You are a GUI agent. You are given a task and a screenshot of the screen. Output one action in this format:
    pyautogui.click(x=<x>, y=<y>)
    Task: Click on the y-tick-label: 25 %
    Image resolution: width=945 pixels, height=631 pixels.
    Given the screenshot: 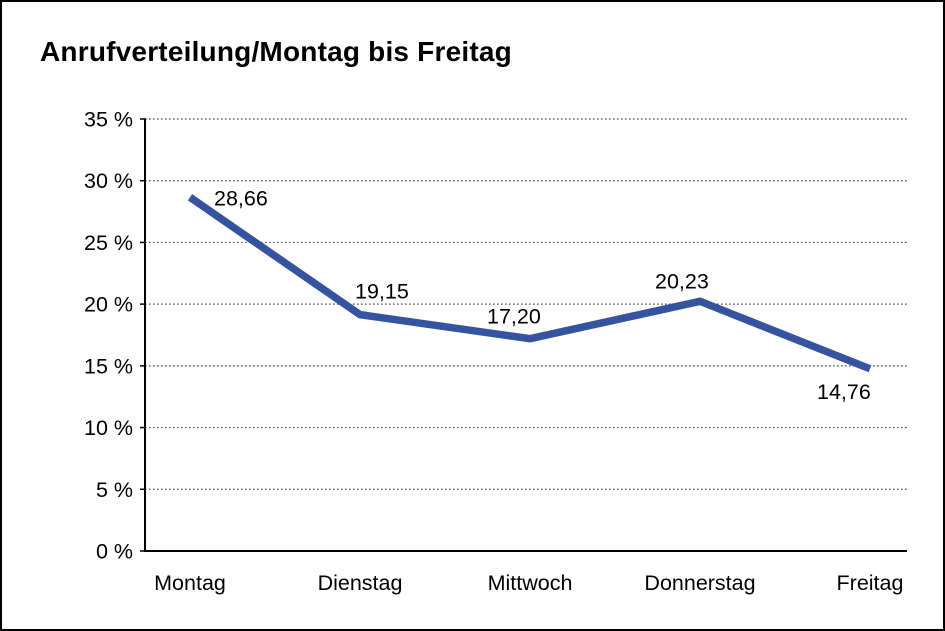 What is the action you would take?
    pyautogui.click(x=108, y=243)
    